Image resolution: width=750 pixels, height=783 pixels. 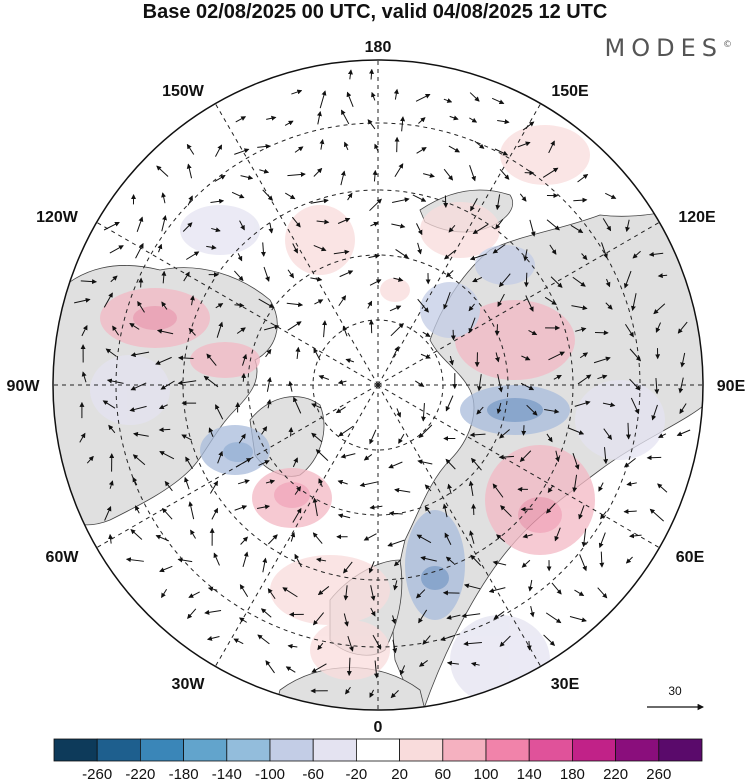 What do you see at coordinates (435, 578) in the screenshot?
I see `anomaly-negative-core` at bounding box center [435, 578].